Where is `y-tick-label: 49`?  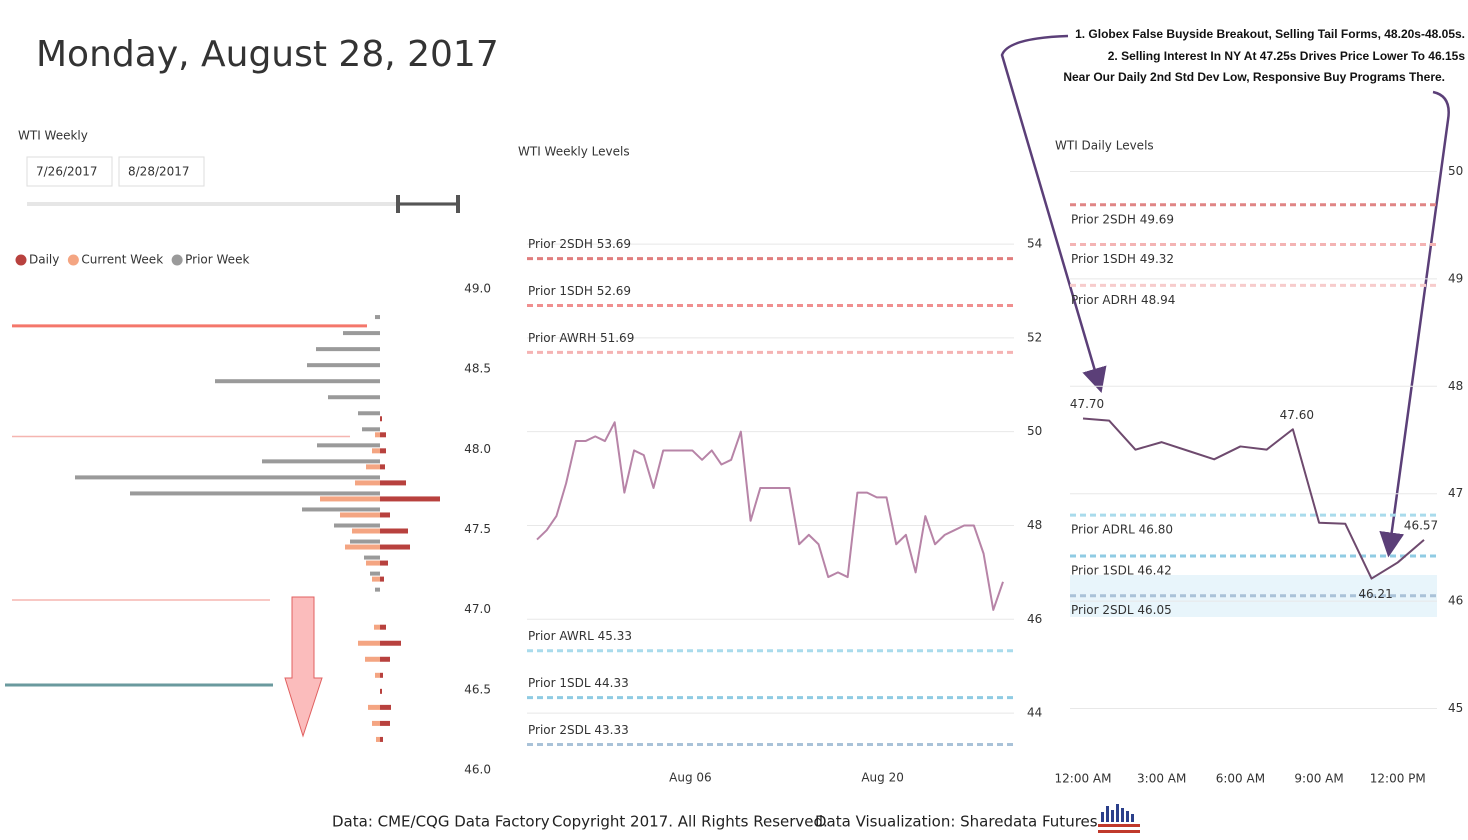
y-tick-label: 49 is located at coordinates (1455, 278).